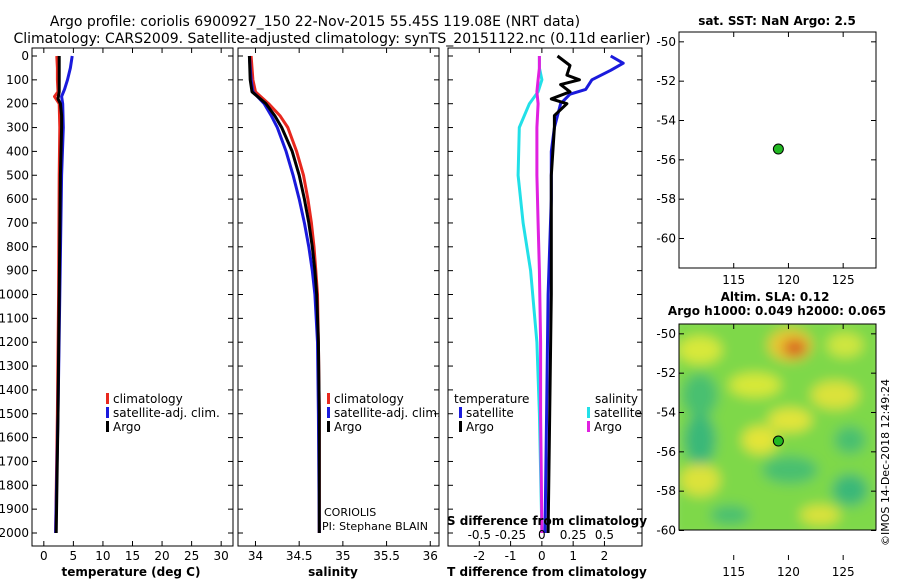  Describe the element at coordinates (74, 556) in the screenshot. I see `x-tick-label: 5` at that location.